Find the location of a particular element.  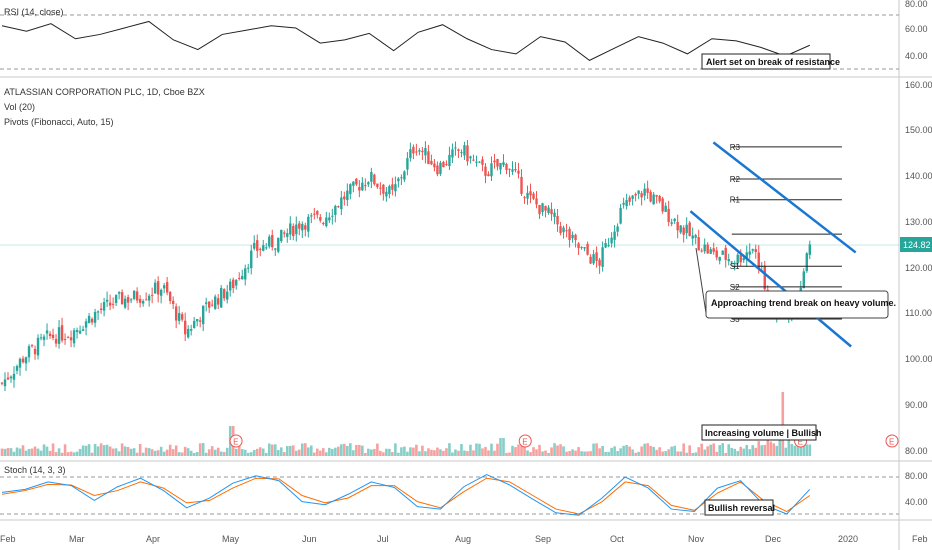

rsi-annotation-box is located at coordinates (766, 61).